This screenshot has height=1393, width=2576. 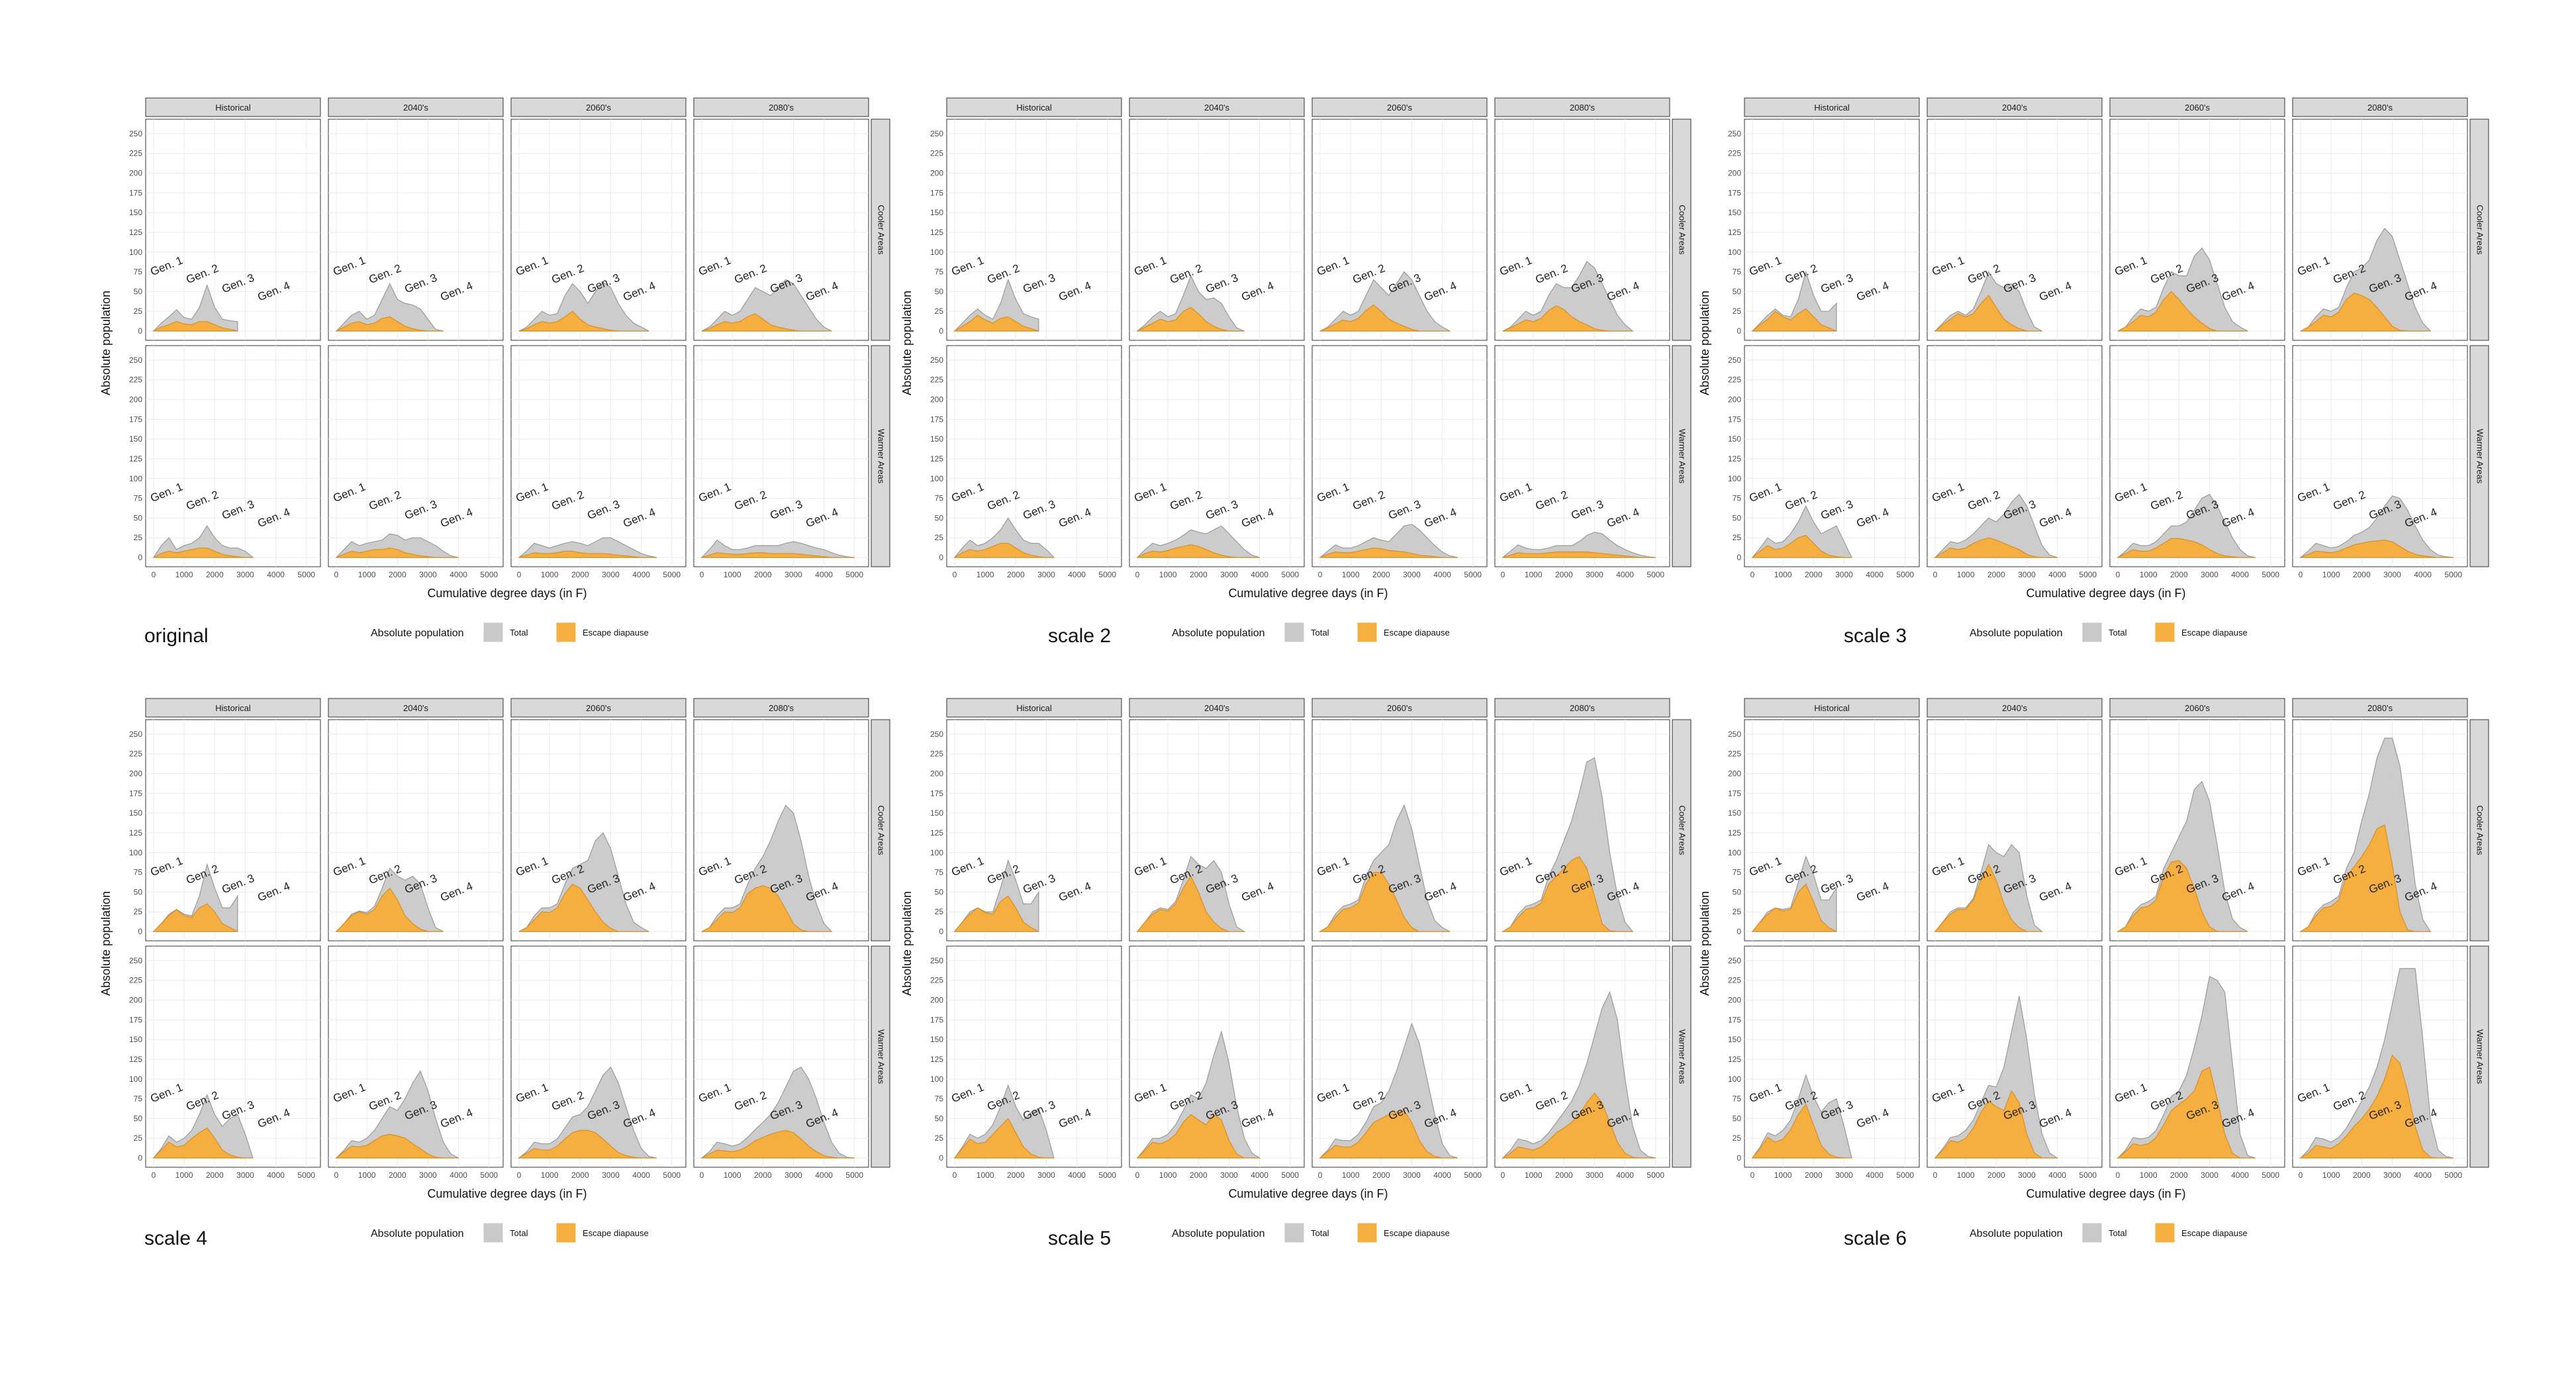 I want to click on facet-strip-2080-s, so click(x=2380, y=107).